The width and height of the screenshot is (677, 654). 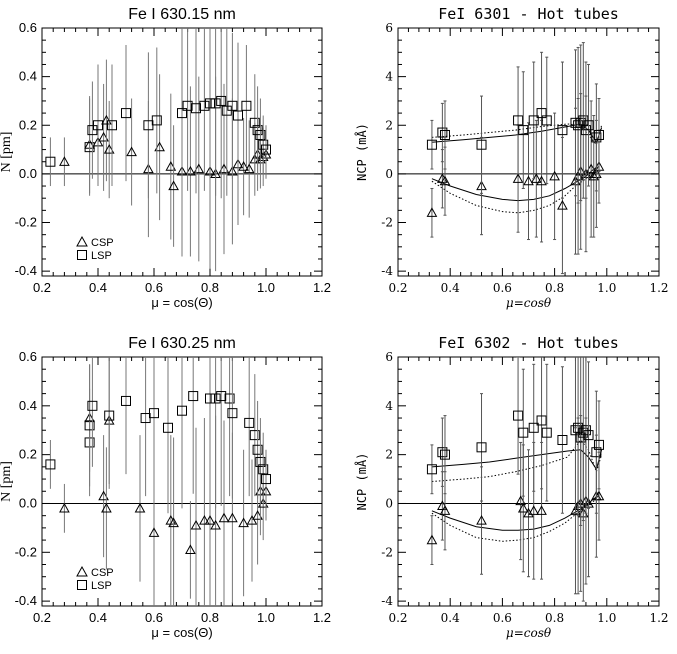 What do you see at coordinates (515, 184) in the screenshot?
I see `model-curve-solid` at bounding box center [515, 184].